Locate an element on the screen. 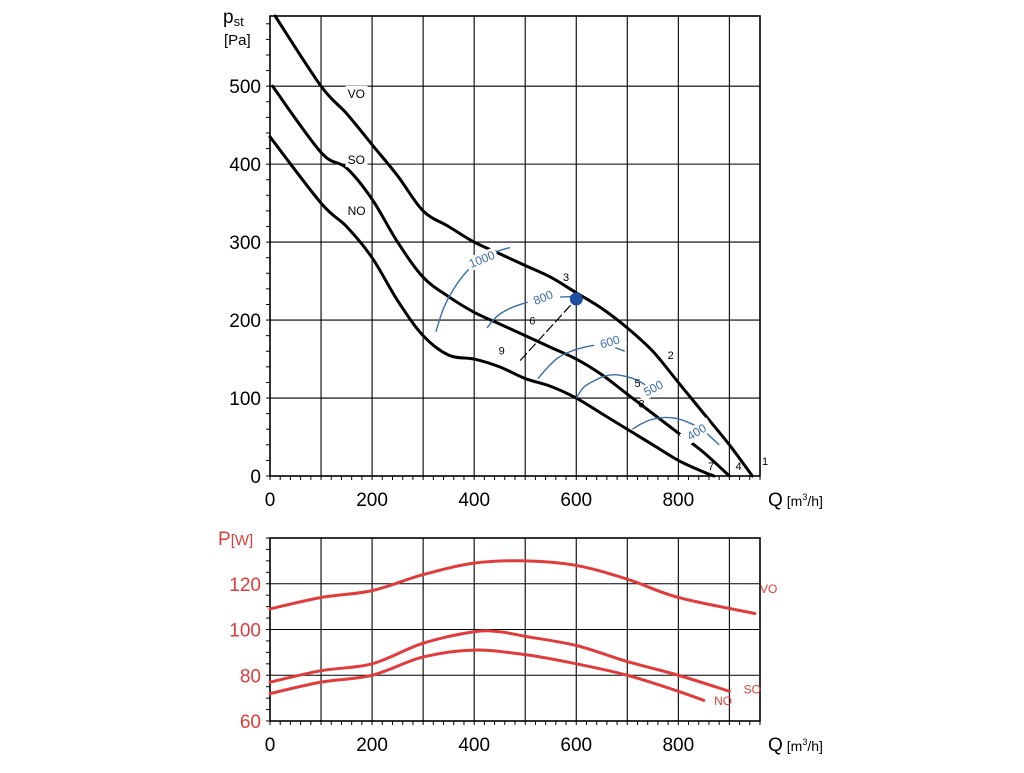  iso-label-group: 1000 is located at coordinates (482, 259).